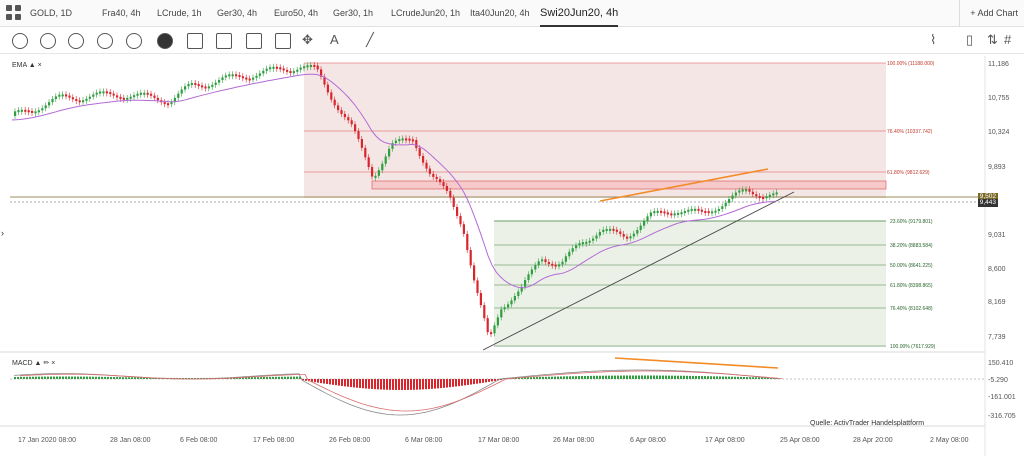 The image size is (1024, 456). I want to click on crosshair-circle-icon, so click(20, 41).